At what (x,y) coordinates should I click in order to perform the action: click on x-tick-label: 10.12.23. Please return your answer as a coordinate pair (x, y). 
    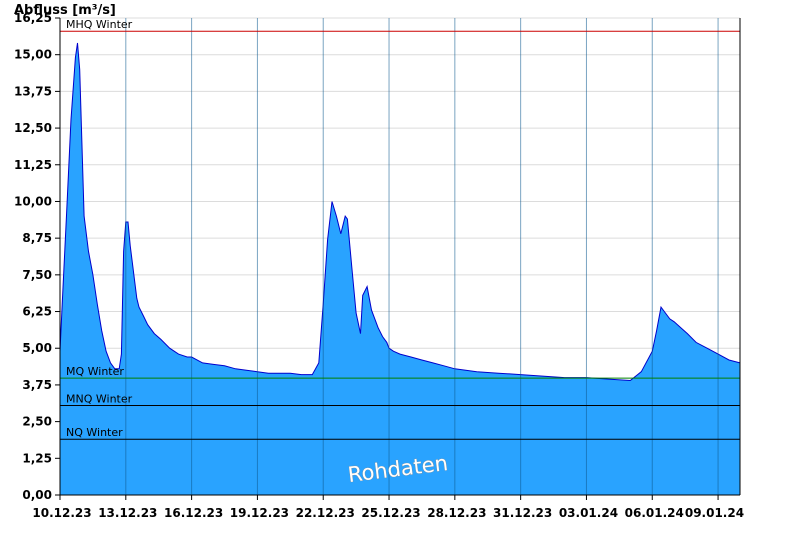
    Looking at the image, I should click on (61, 513).